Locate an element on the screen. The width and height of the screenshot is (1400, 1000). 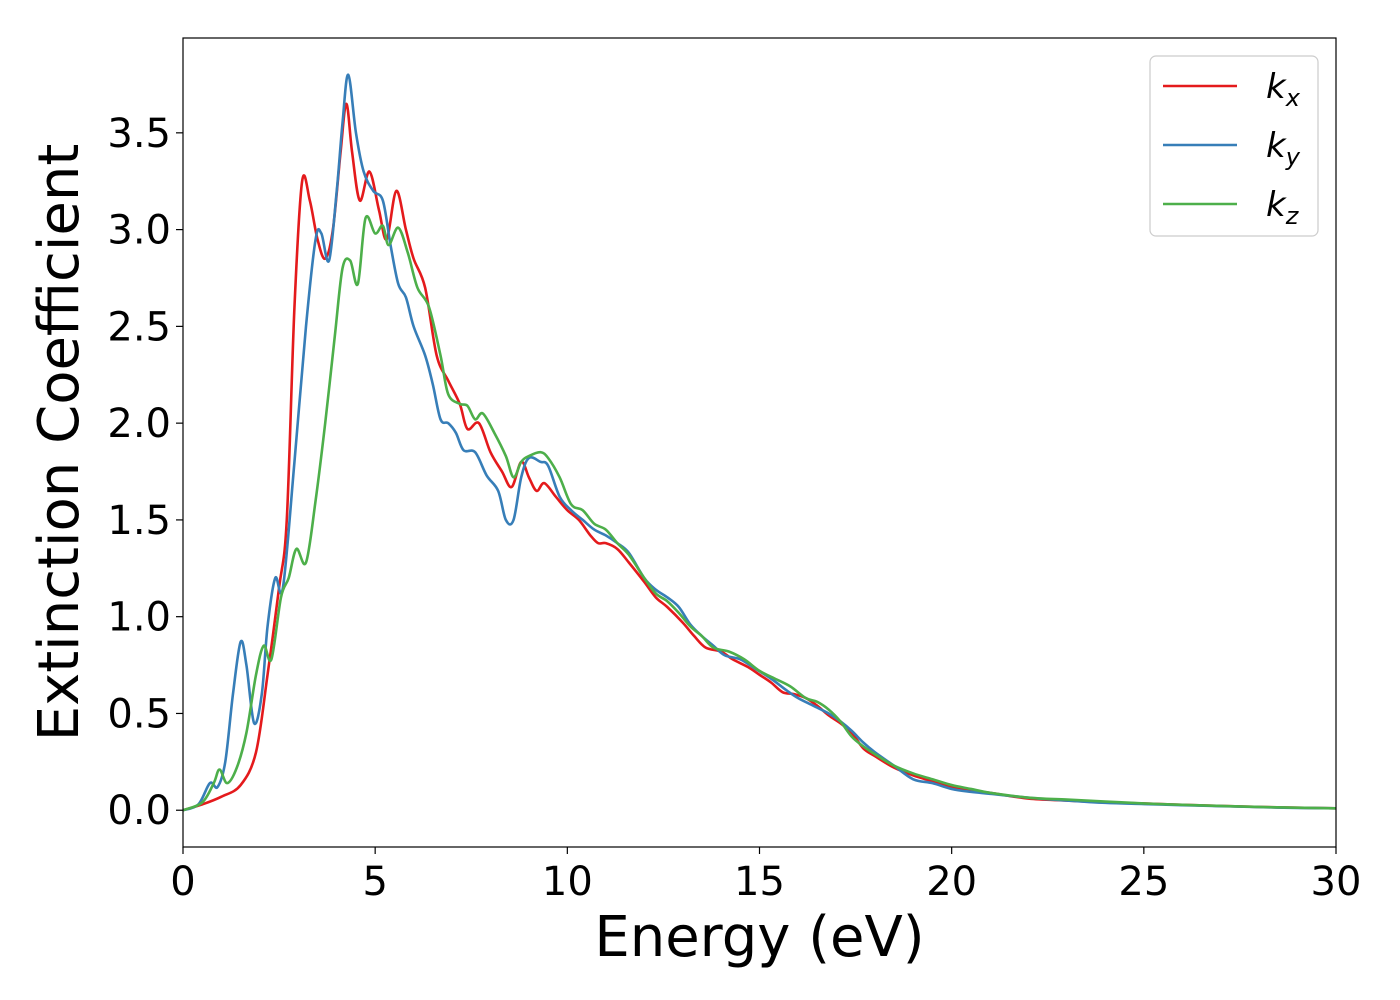
y-tick-label: 1.0 is located at coordinates (139, 618).